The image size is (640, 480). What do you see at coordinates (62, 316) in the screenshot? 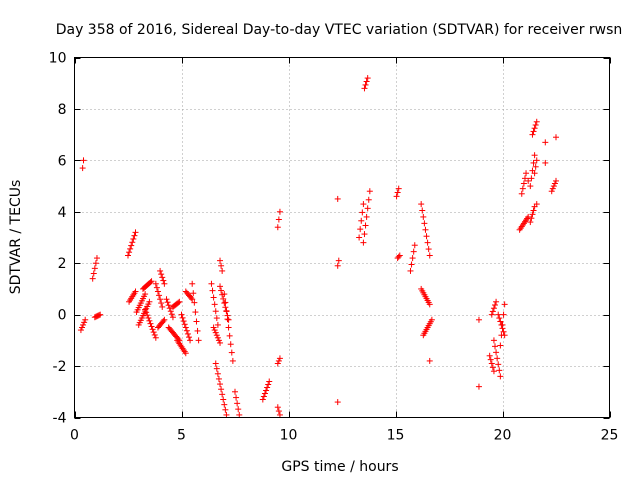
I see `y-tick-label: 0` at bounding box center [62, 316].